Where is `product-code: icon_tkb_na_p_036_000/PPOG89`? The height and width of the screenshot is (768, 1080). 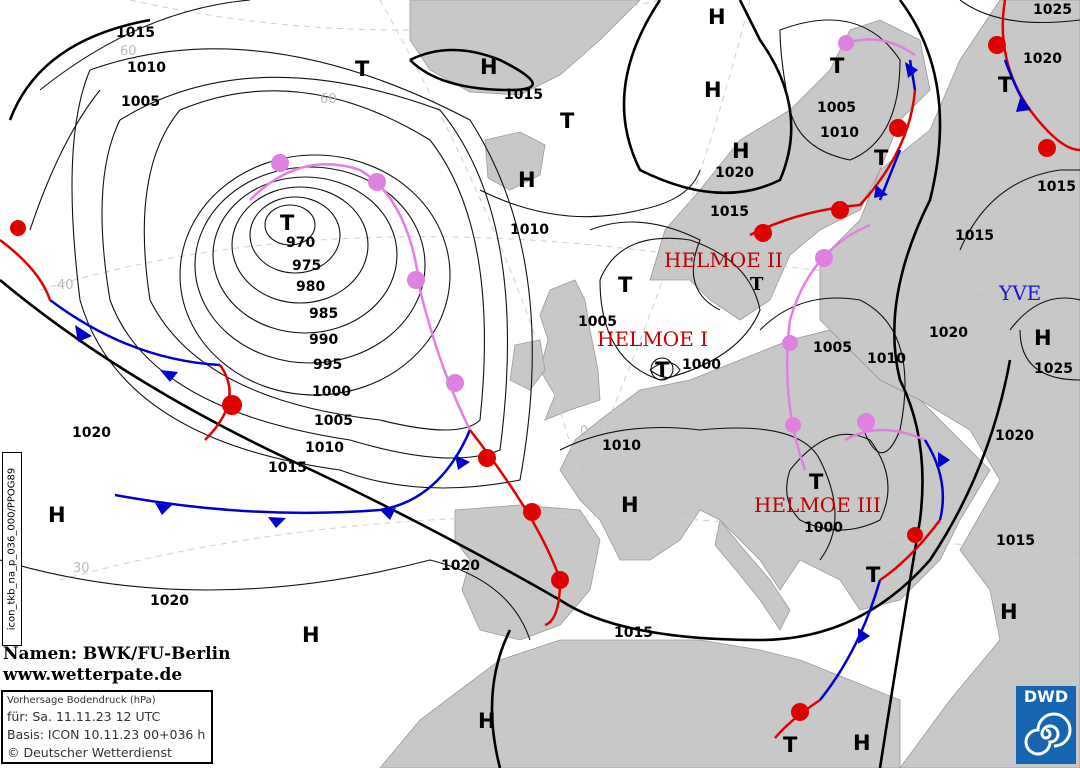 product-code: icon_tkb_na_p_036_000/PPOG89 is located at coordinates (12, 549).